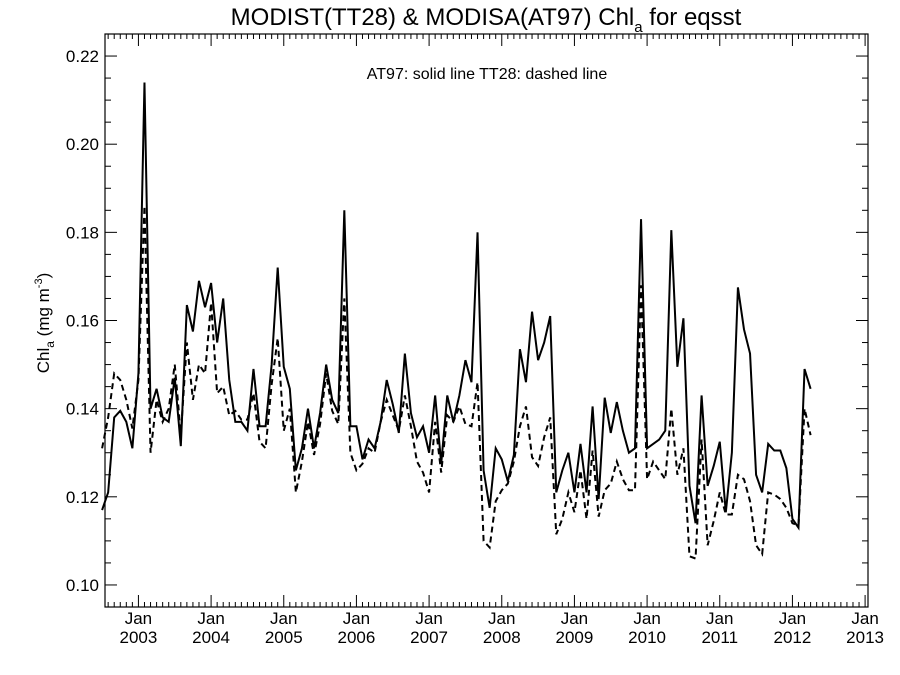  What do you see at coordinates (43, 276) in the screenshot?
I see `y-axis-title-suffix: )` at bounding box center [43, 276].